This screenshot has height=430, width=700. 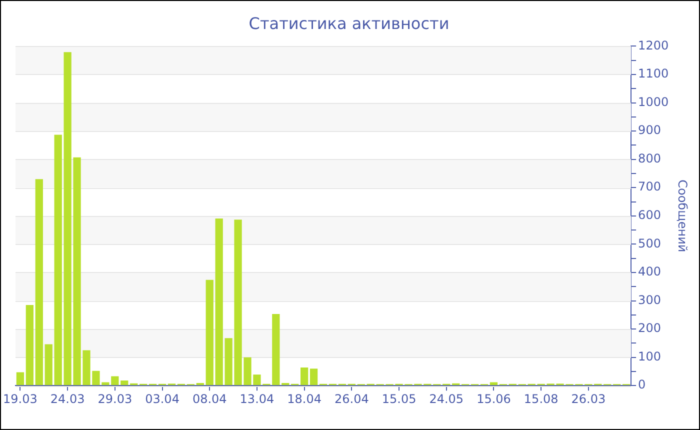 I want to click on x-tick-label: 26.04, so click(x=351, y=399).